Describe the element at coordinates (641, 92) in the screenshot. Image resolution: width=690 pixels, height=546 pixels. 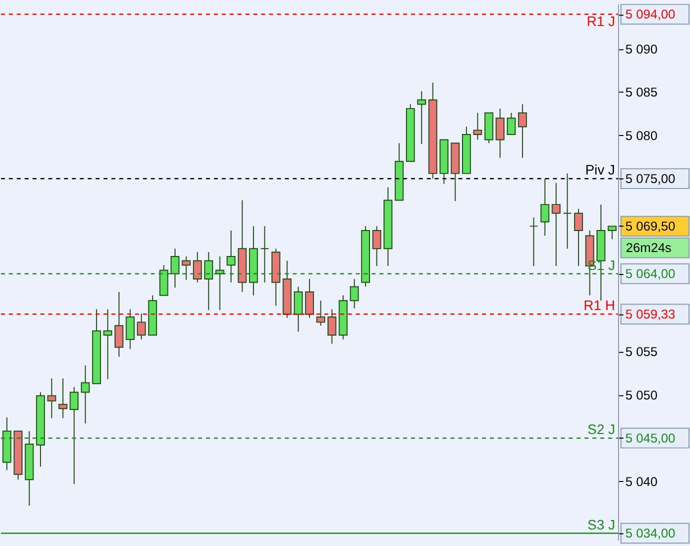
I see `y-tick-label: 5 085` at that location.